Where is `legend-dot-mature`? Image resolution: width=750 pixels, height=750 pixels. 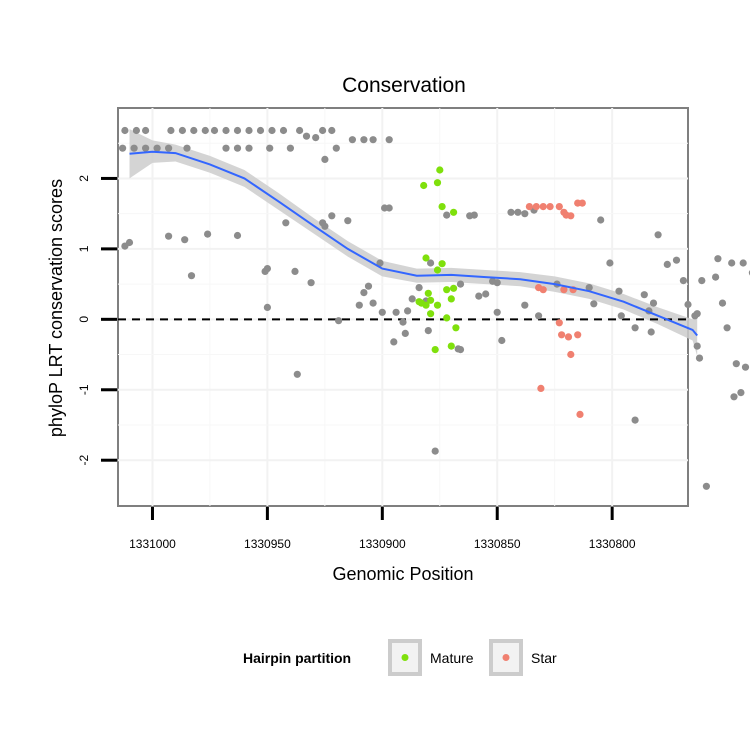
legend-dot-mature is located at coordinates (405, 657).